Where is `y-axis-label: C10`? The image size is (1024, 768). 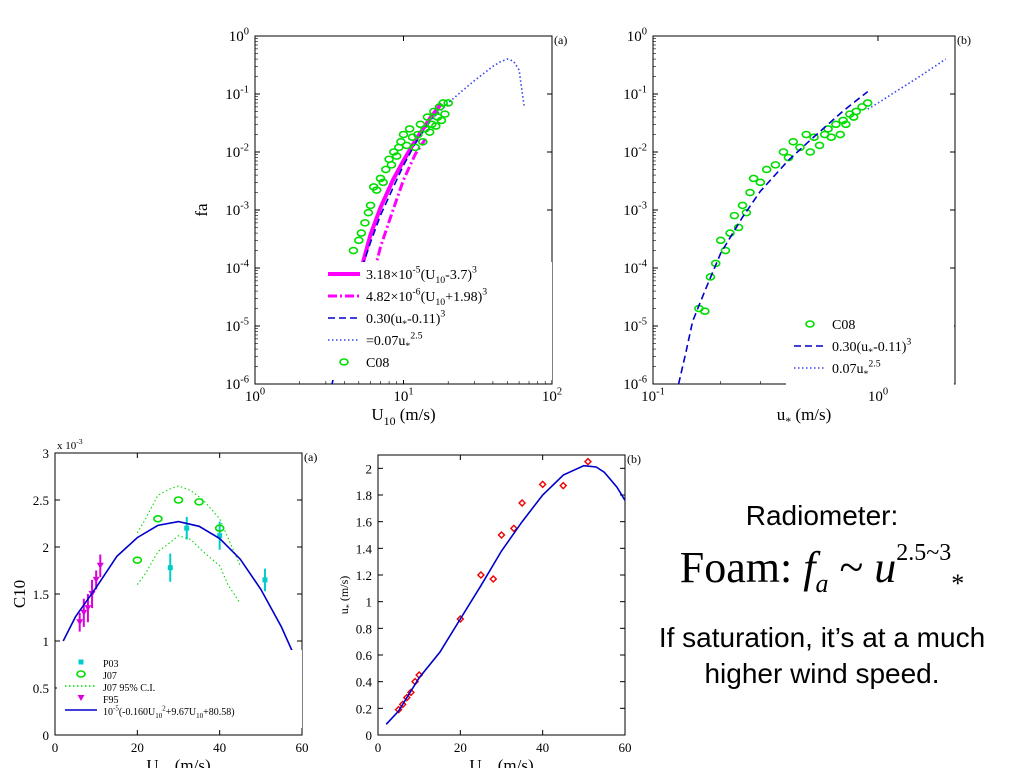 y-axis-label: C10 is located at coordinates (19, 594).